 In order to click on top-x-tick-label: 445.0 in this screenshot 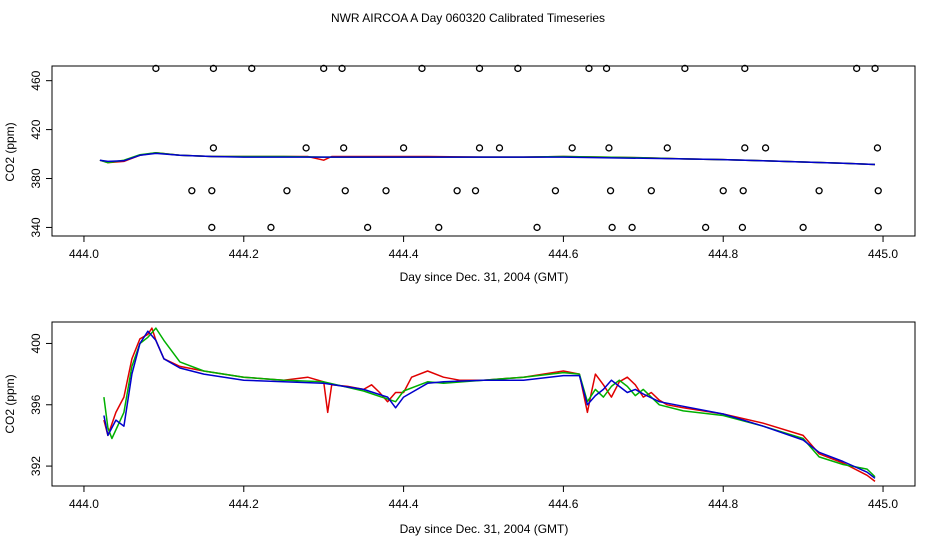, I will do `click(883, 254)`.